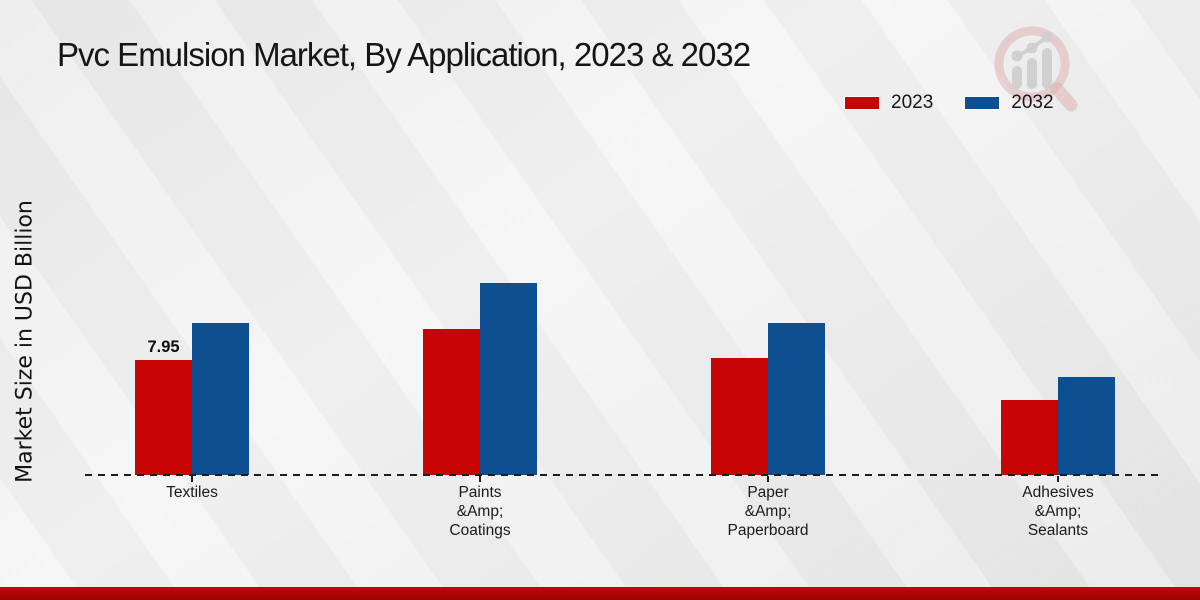  I want to click on bar-2032-cat2, so click(796, 399).